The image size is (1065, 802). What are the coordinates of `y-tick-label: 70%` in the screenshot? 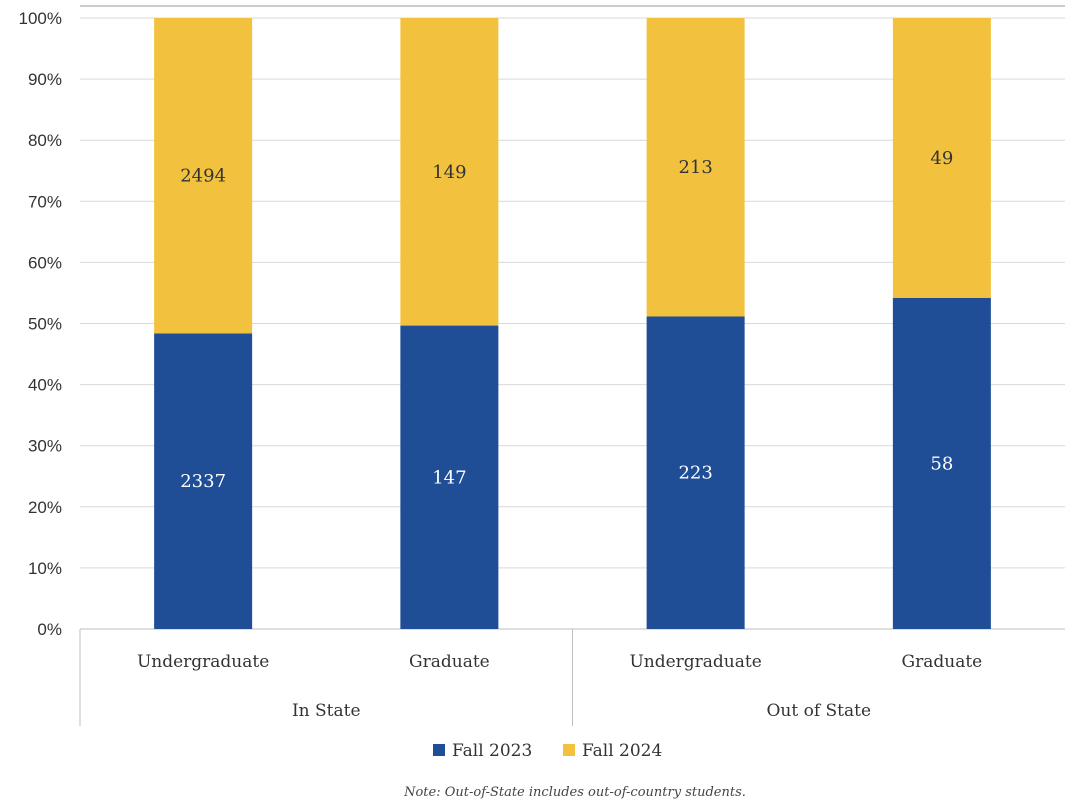 It's located at (45, 201).